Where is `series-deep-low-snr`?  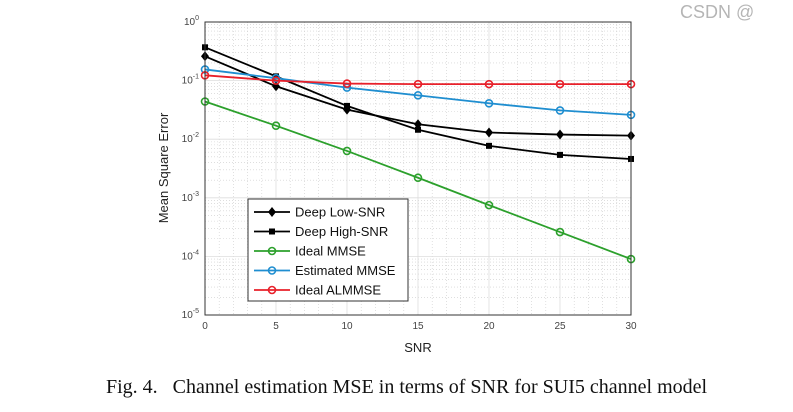 series-deep-low-snr is located at coordinates (418, 96).